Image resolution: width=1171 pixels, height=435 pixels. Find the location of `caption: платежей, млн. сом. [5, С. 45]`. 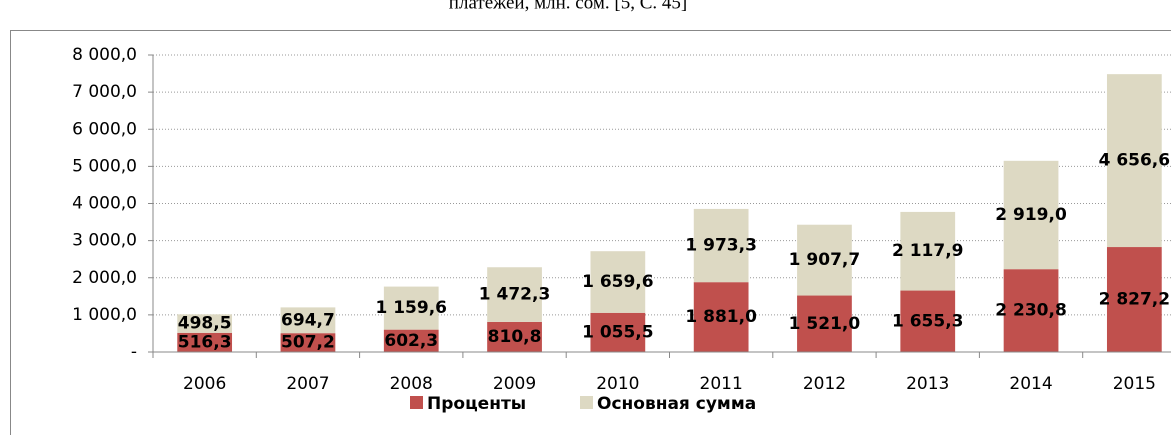

caption: платежей, млн. сом. [5, С. 45] is located at coordinates (568, 6).